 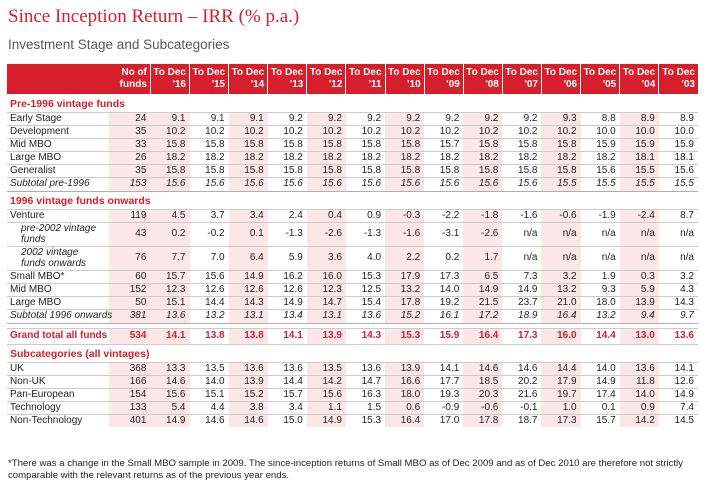 I want to click on section-title: 1996 vintage funds onwards, so click(x=80, y=200).